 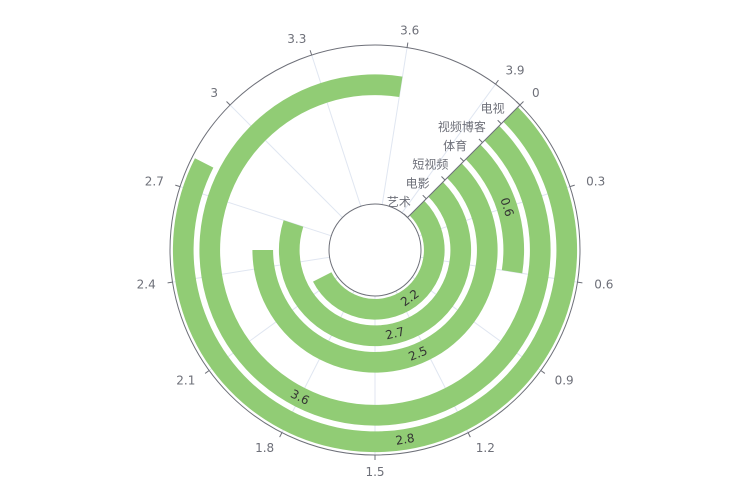 What do you see at coordinates (374, 472) in the screenshot?
I see `tick-label-5: 1.5` at bounding box center [374, 472].